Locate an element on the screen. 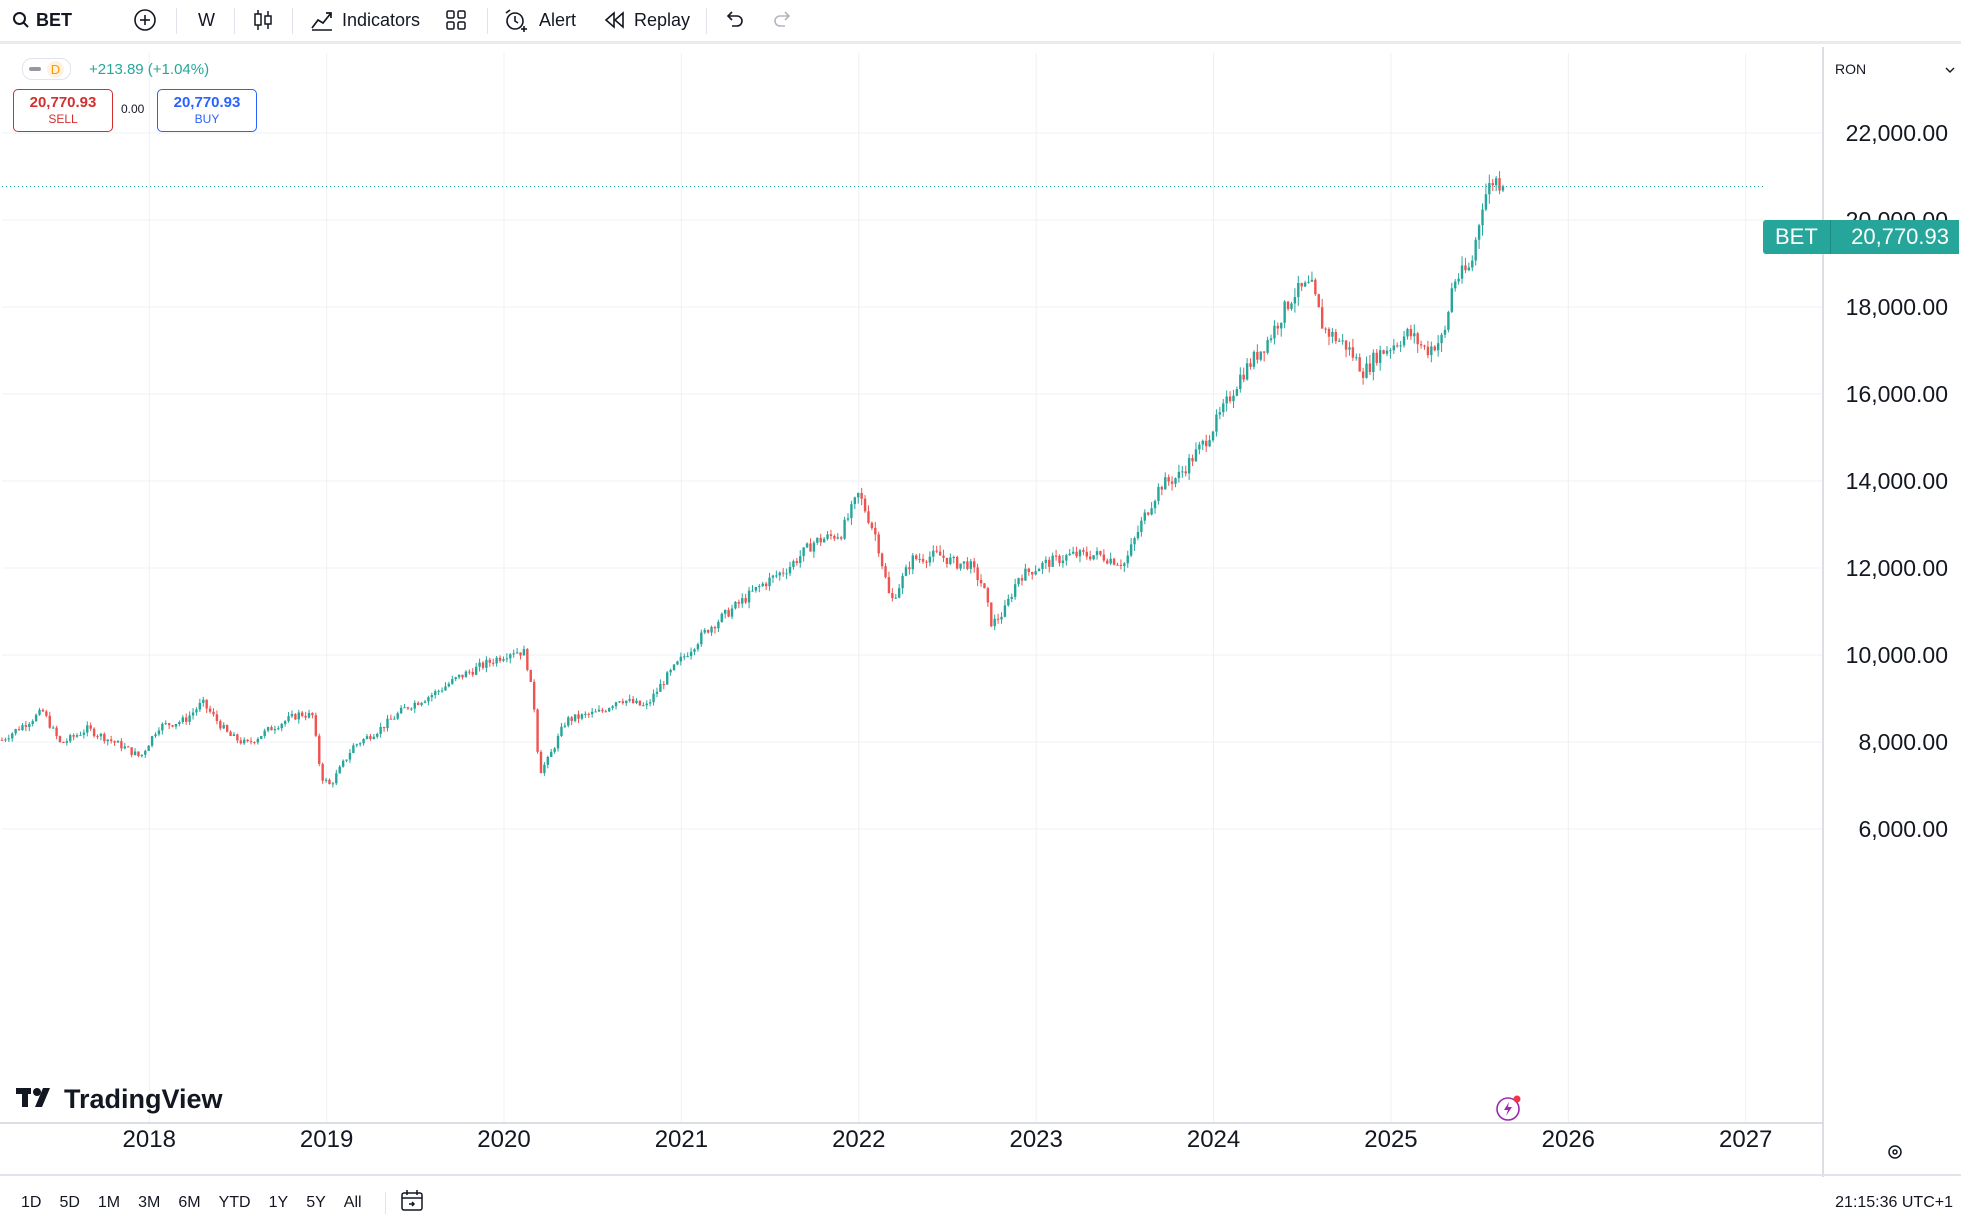 The width and height of the screenshot is (1961, 1218). x-tick-label: 2025 is located at coordinates (1390, 1139).